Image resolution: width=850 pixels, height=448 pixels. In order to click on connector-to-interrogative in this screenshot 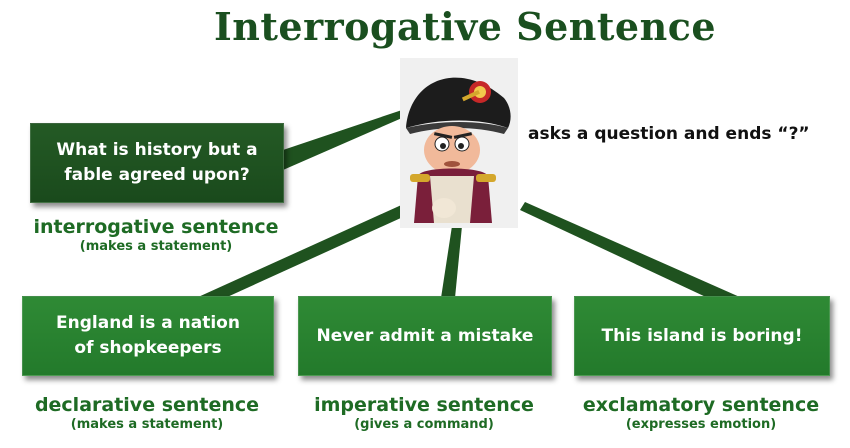, I will do `click(342, 140)`.